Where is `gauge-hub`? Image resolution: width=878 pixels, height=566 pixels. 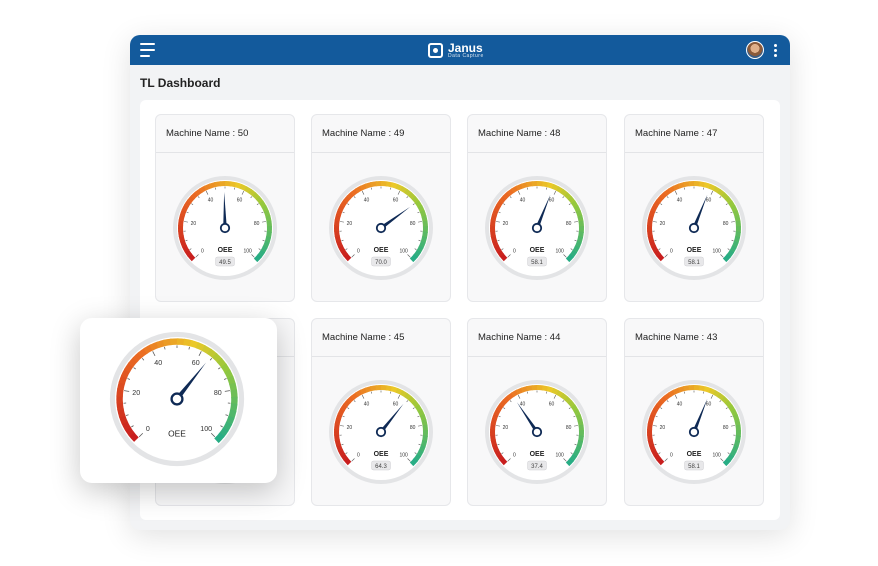
gauge-hub is located at coordinates (694, 228).